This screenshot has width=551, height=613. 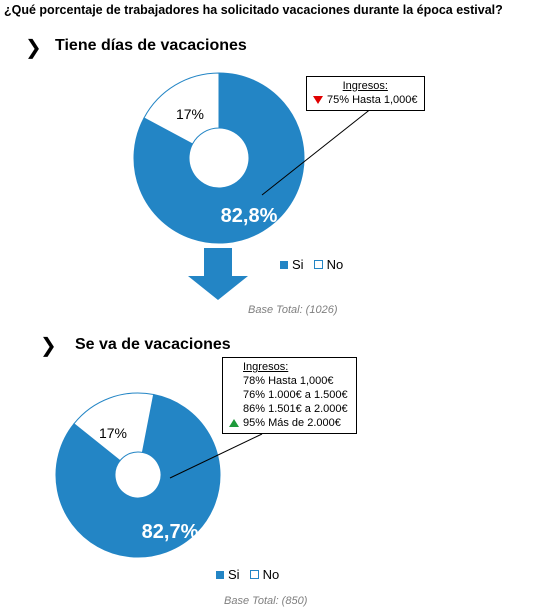 What do you see at coordinates (311, 264) in the screenshot?
I see `legend-1: Si No` at bounding box center [311, 264].